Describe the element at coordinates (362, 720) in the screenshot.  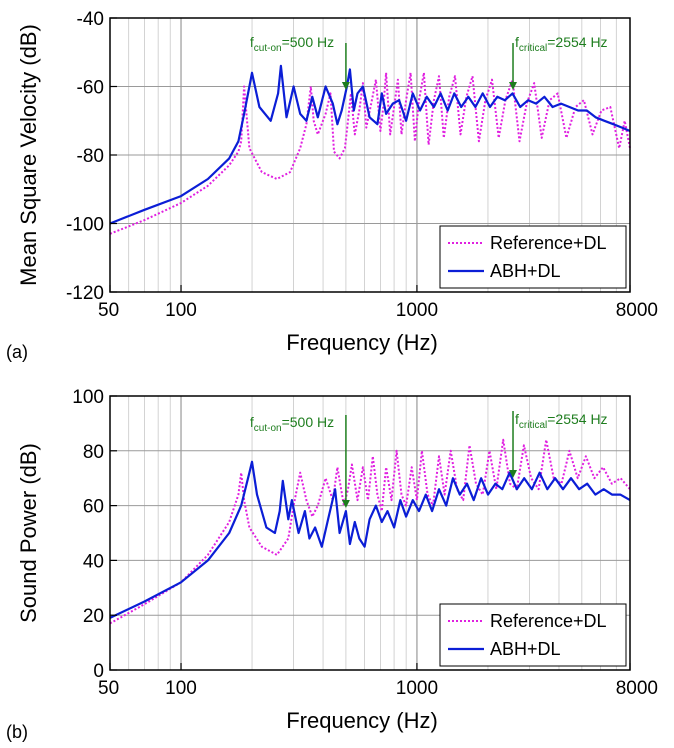
I see `x-axis-title-b: Frequency (Hz)` at that location.